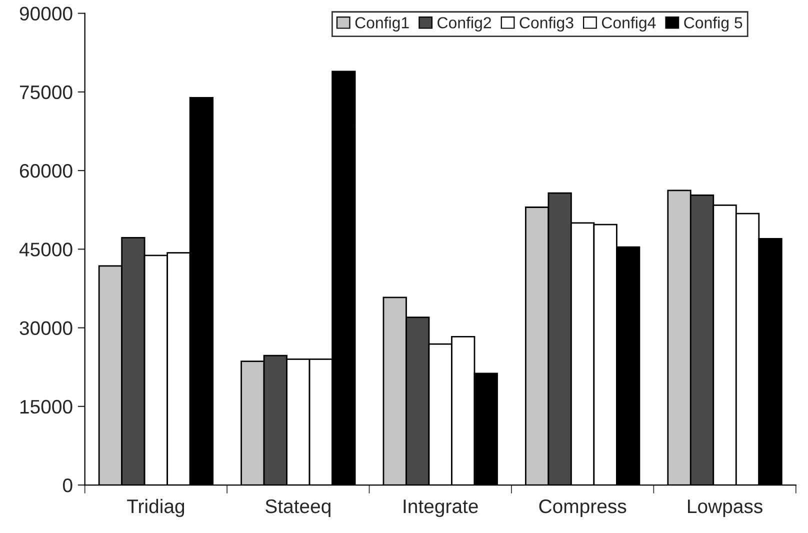 The width and height of the screenshot is (808, 533). What do you see at coordinates (441, 509) in the screenshot?
I see `x-tick-label: Integrate` at bounding box center [441, 509].